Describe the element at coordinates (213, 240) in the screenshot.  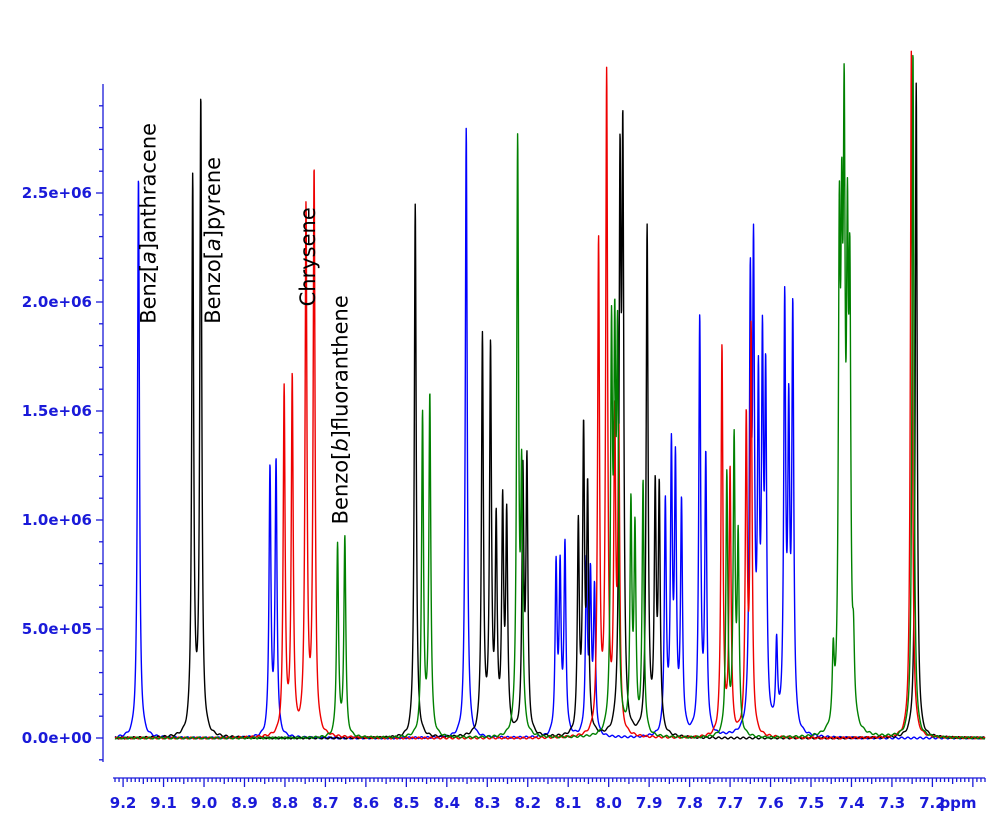
I see `compound-label-1: Benzo[a]pyrene` at that location.